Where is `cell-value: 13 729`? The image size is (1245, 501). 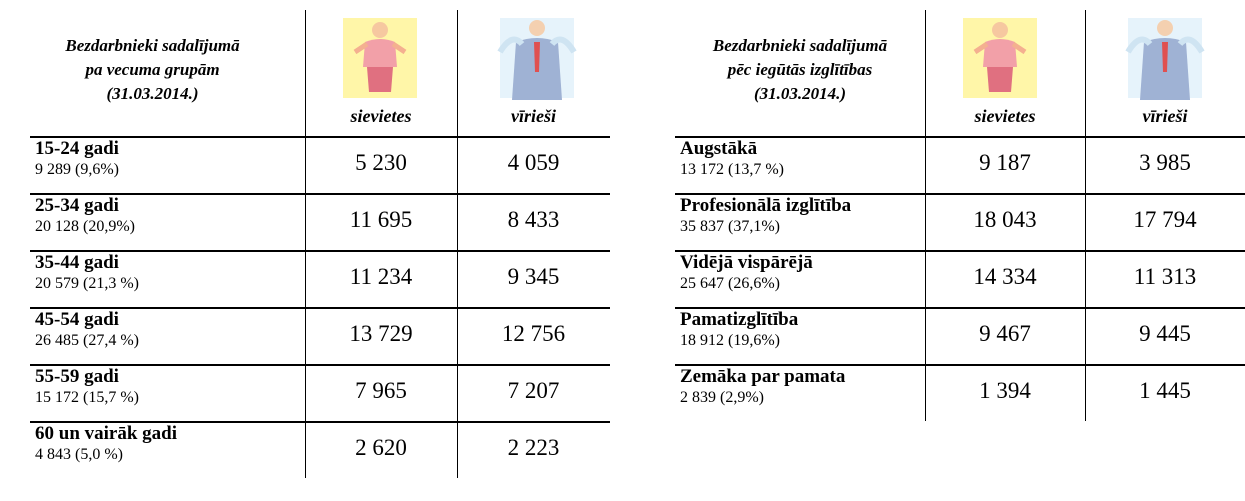
cell-value: 13 729 is located at coordinates (381, 333).